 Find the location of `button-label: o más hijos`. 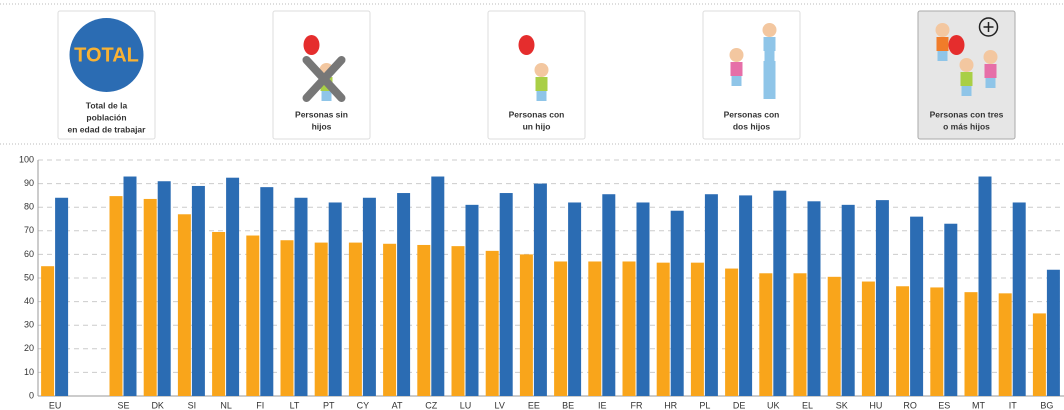

button-label: o más hijos is located at coordinates (966, 126).